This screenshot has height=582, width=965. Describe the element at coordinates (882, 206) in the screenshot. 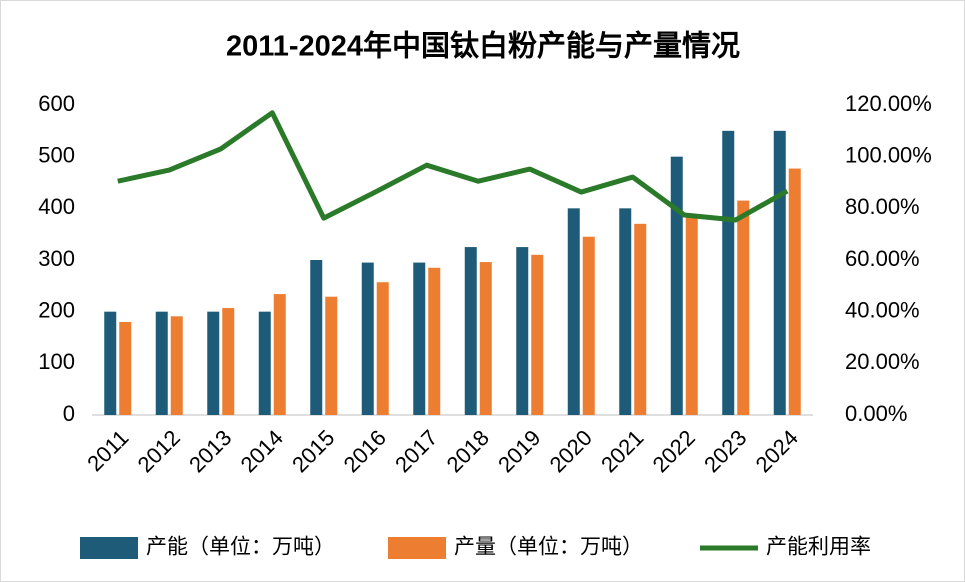

I see `y2-tick-label: 80.00%` at that location.